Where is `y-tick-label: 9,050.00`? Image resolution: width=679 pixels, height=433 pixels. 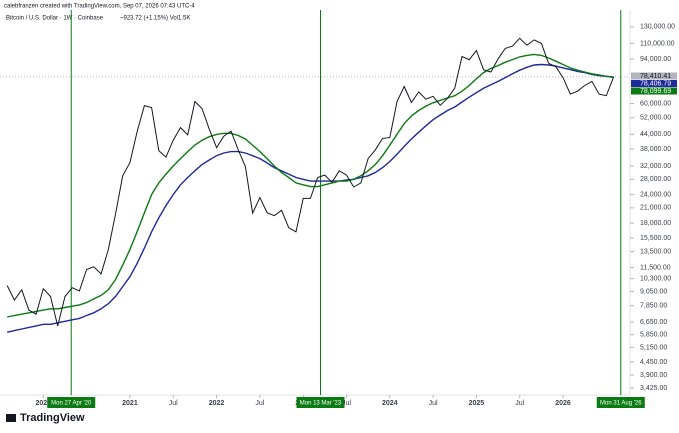
y-tick-label: 9,050.00 is located at coordinates (653, 291).